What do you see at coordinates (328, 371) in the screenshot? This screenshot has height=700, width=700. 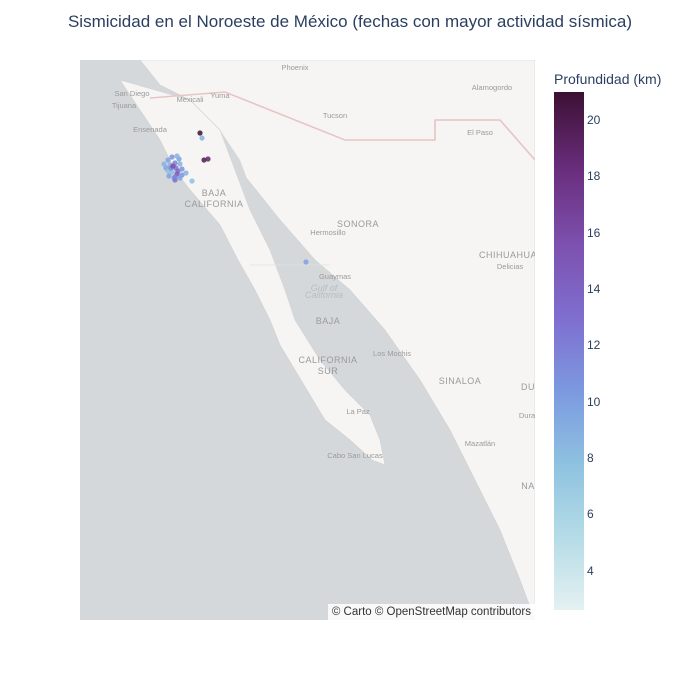 I see `label-sur: SUR` at bounding box center [328, 371].